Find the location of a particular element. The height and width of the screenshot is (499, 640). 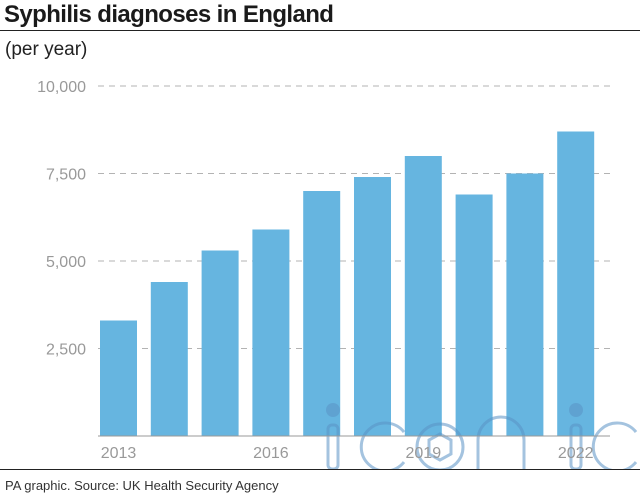

watermark-o is located at coordinates (440, 446).